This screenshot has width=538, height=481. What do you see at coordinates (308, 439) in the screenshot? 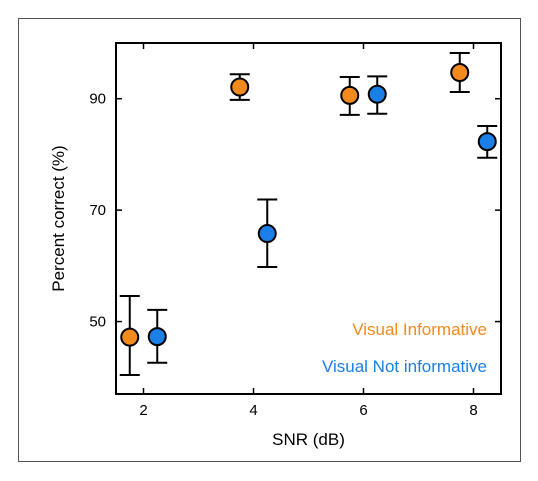
I see `x-axis-label: SNR (dB)` at bounding box center [308, 439].